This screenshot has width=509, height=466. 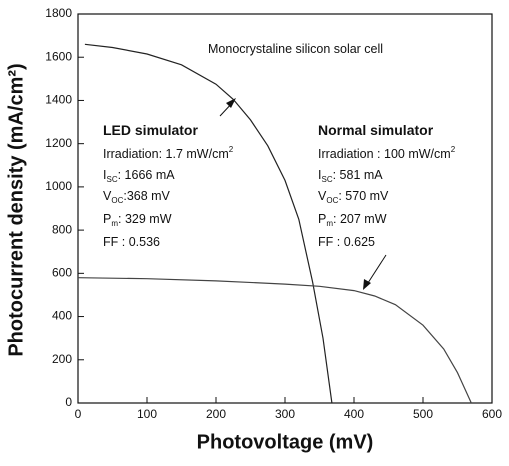 I want to click on y-tick-label: 400, so click(x=62, y=316).